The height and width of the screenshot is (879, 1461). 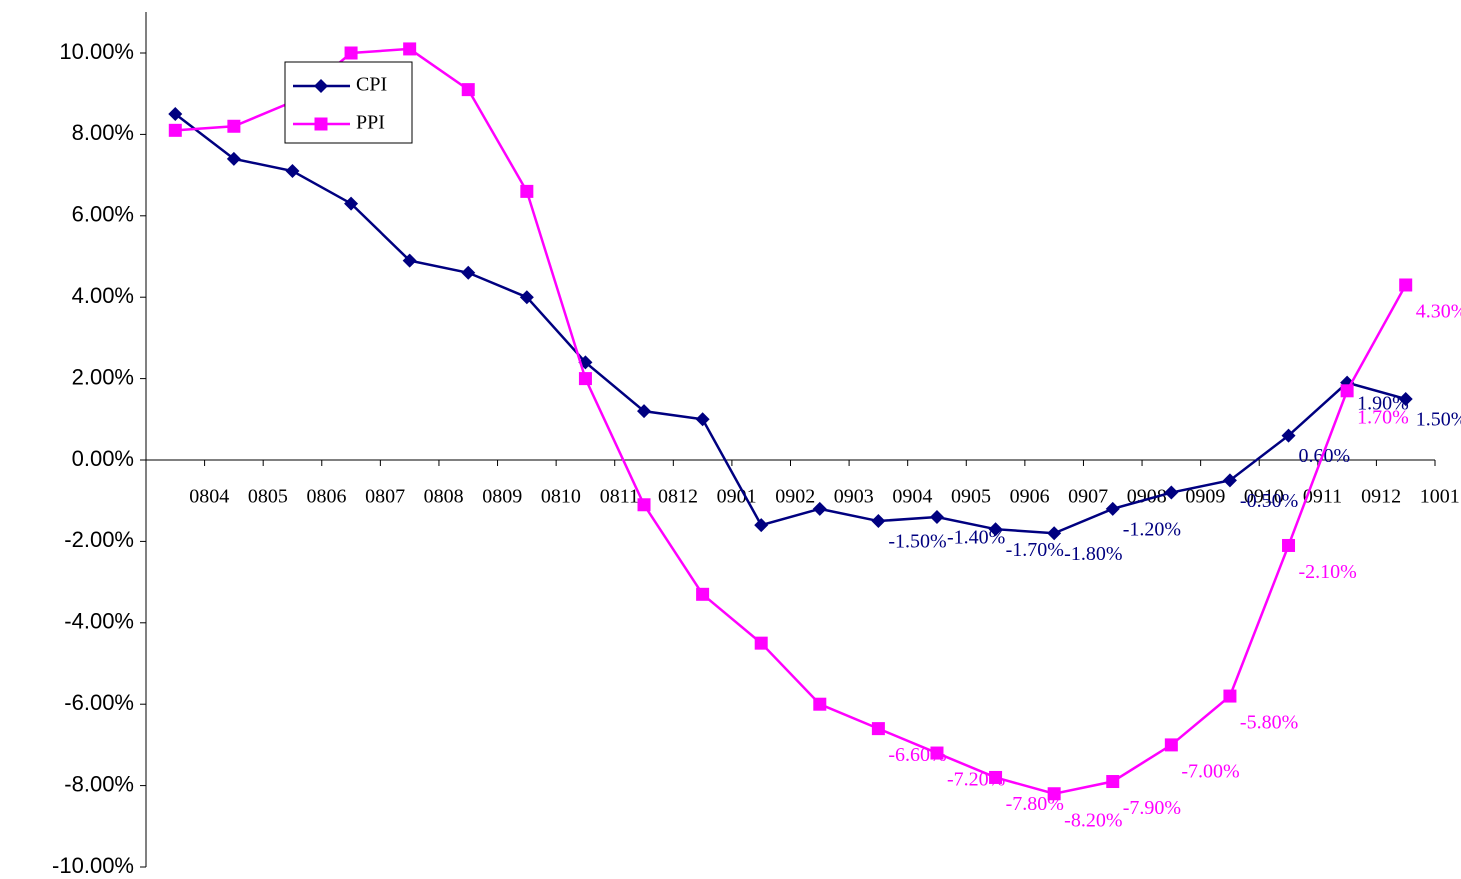 What do you see at coordinates (1205, 497) in the screenshot?
I see `x-tick-label: 0909` at bounding box center [1205, 497].